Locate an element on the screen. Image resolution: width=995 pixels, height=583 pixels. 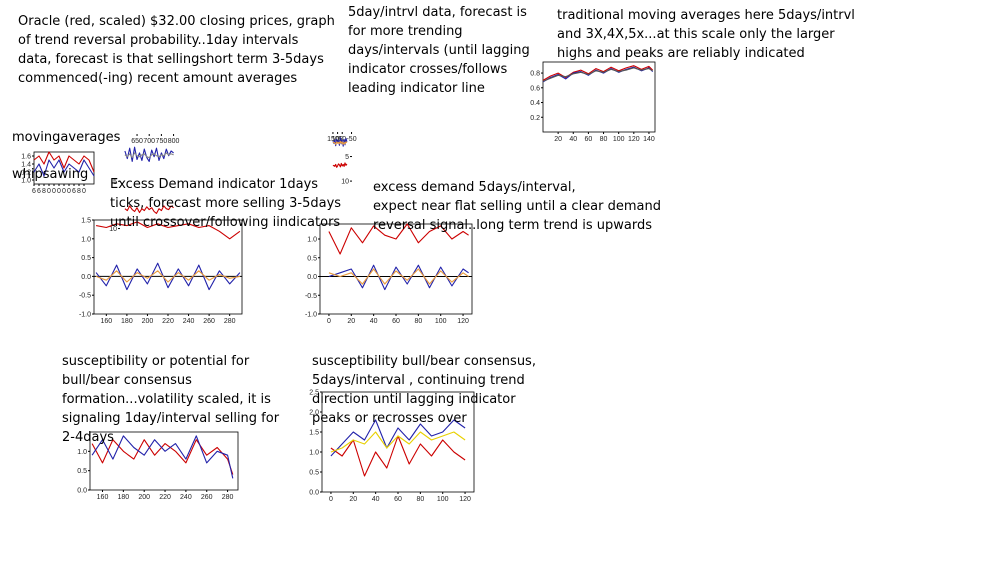
x-tick-label: 50 is located at coordinates (342, 139).